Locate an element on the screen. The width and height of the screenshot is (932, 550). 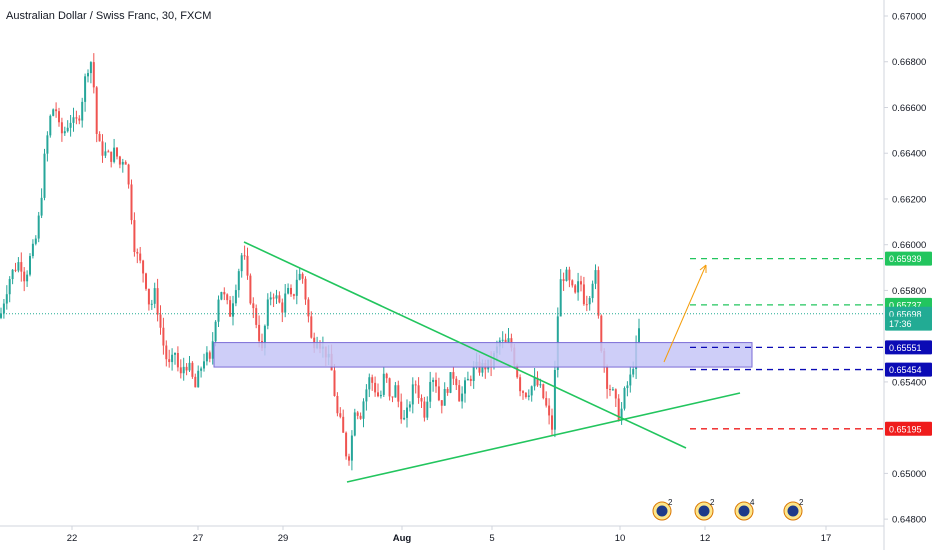
price-label: 0.65195 is located at coordinates (905, 429).